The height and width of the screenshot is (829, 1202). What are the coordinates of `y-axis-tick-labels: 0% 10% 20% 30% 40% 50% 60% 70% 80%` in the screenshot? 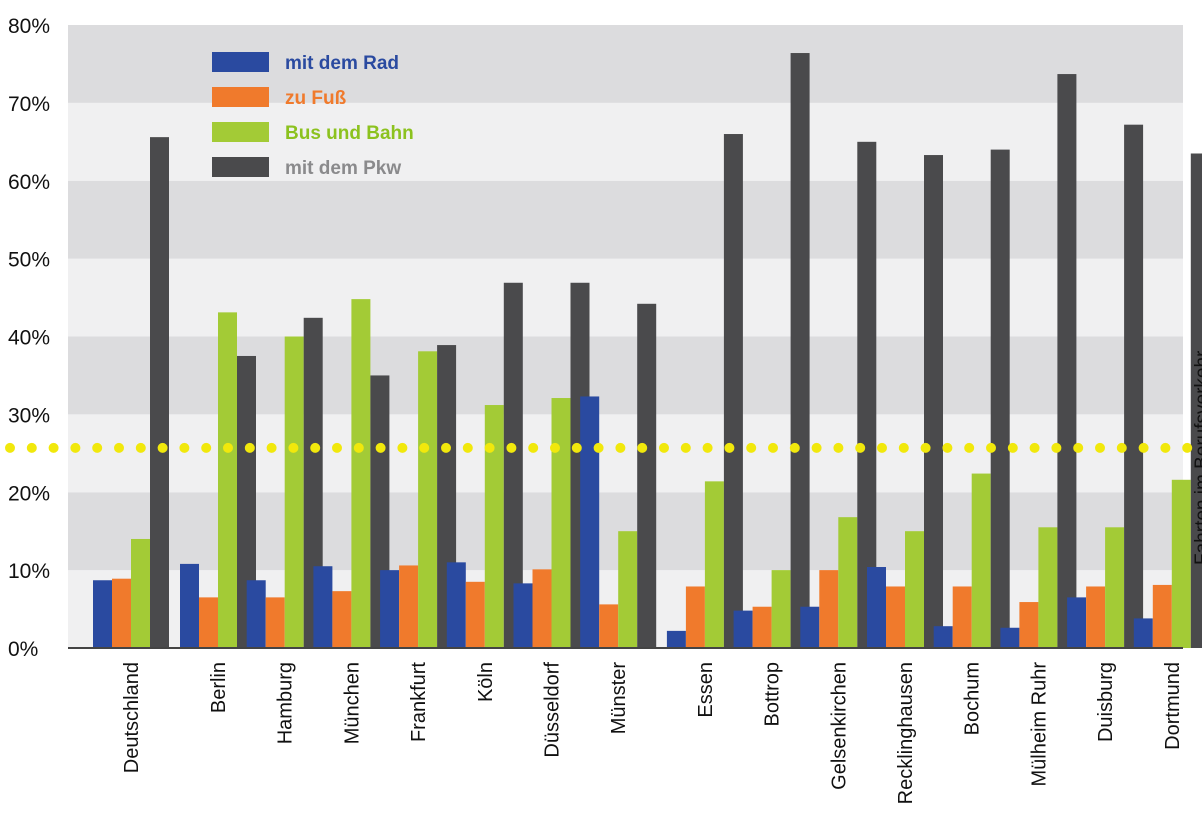 It's located at (29, 338).